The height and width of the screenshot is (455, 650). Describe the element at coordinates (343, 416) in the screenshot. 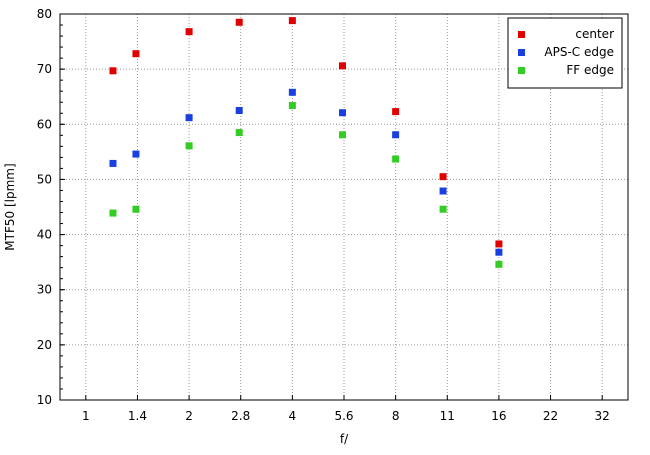

I see `x-tick-label: 5.6` at that location.